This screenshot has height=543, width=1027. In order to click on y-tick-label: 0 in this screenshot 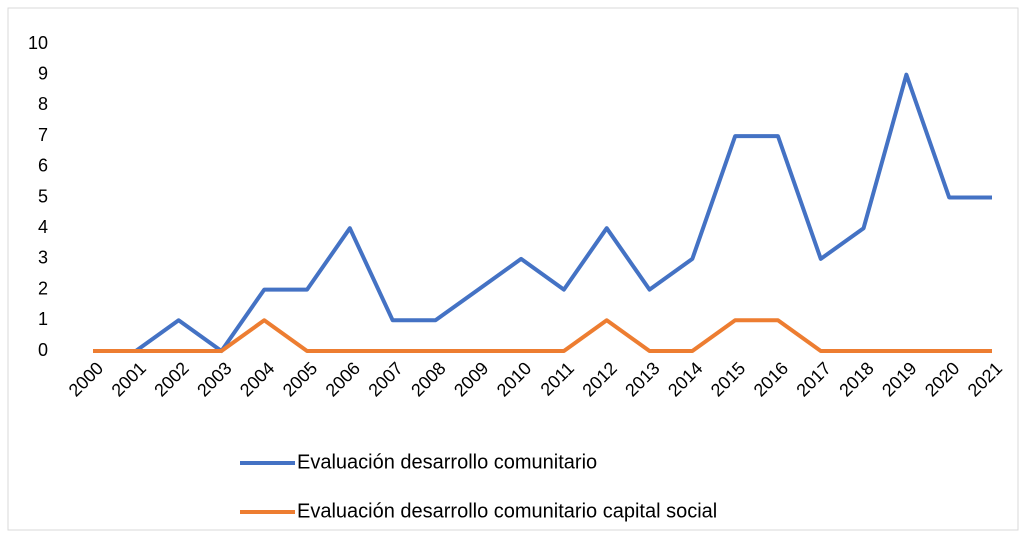, I will do `click(43, 350)`.